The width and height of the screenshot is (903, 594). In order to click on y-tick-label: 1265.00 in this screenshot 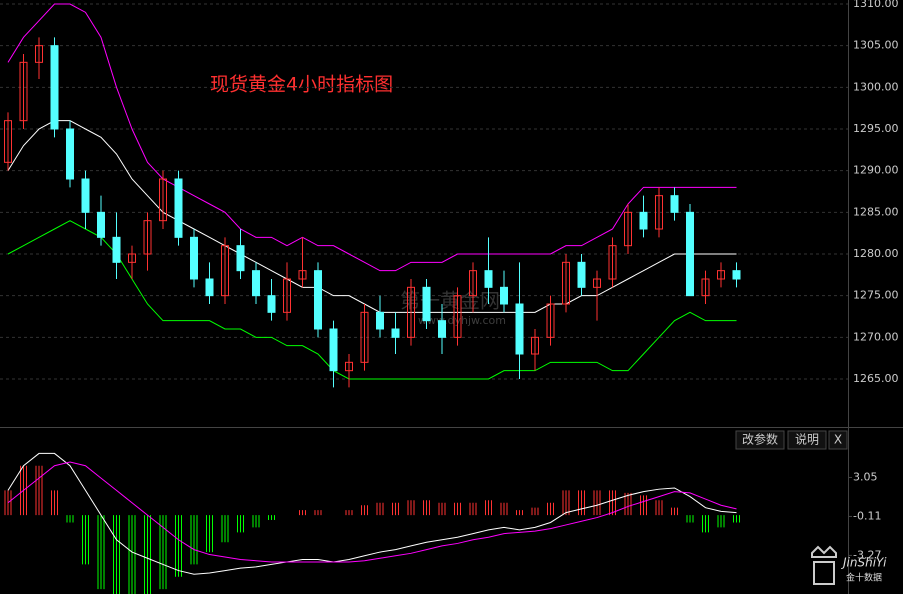, I will do `click(876, 378)`.